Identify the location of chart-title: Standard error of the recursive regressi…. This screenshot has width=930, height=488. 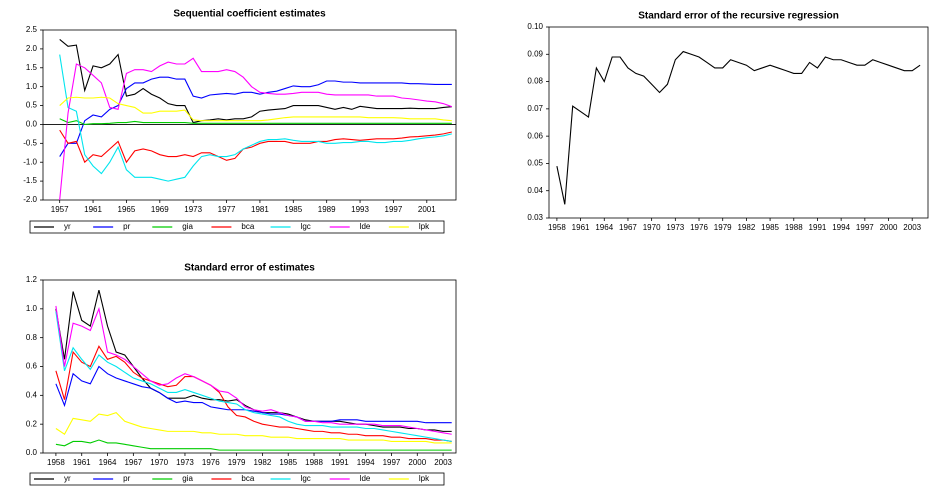
(738, 16).